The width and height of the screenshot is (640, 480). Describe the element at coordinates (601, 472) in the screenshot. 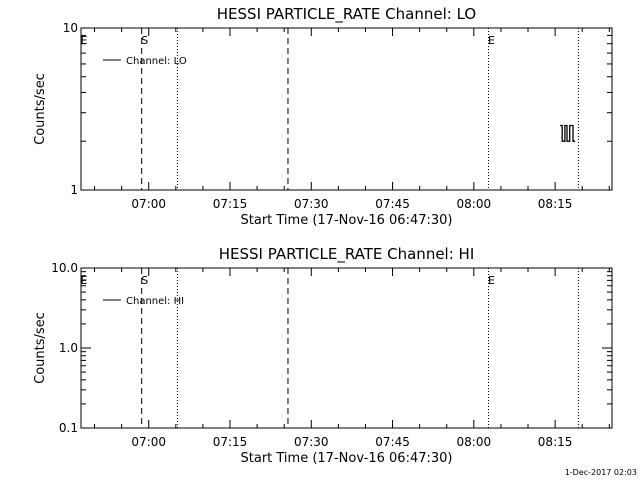

I see `footer-timestamp: 1-Dec-2017 02:03` at that location.